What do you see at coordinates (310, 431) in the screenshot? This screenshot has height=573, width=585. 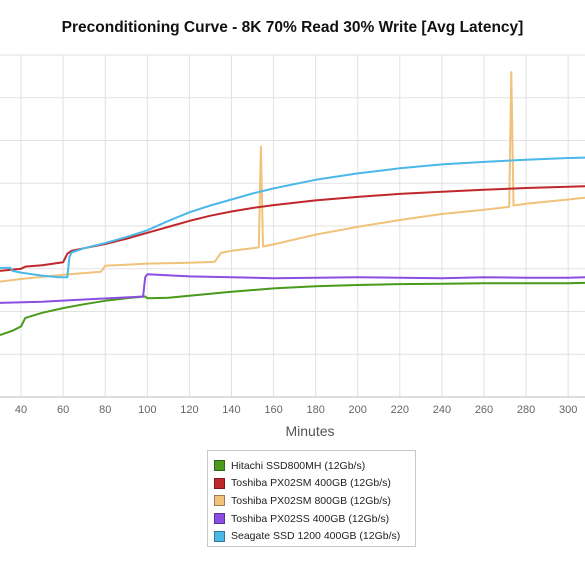 I see `x-axis-label: Minutes` at bounding box center [310, 431].